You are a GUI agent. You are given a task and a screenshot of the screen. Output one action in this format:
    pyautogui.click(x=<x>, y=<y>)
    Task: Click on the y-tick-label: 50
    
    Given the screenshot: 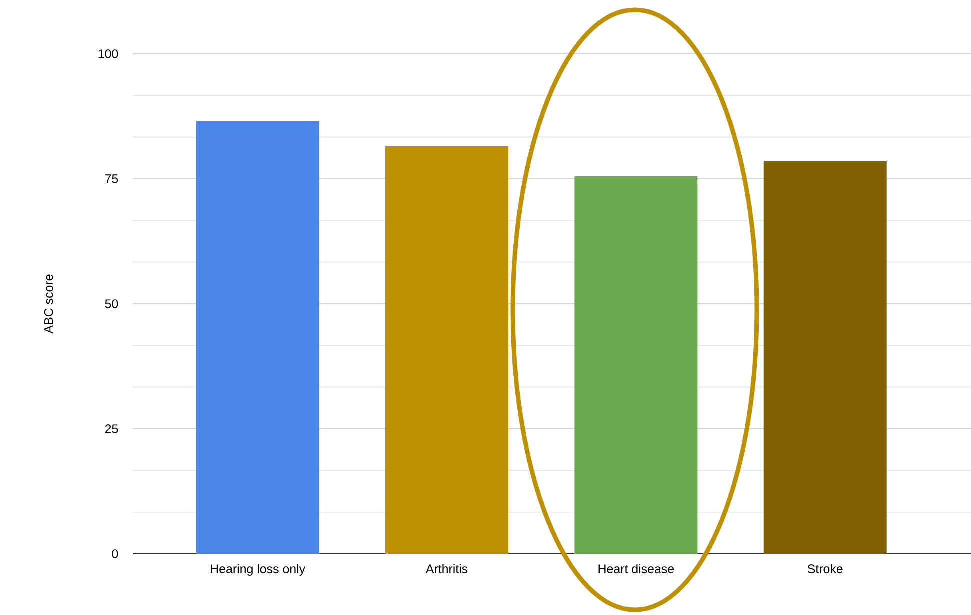 What is the action you would take?
    pyautogui.click(x=111, y=304)
    